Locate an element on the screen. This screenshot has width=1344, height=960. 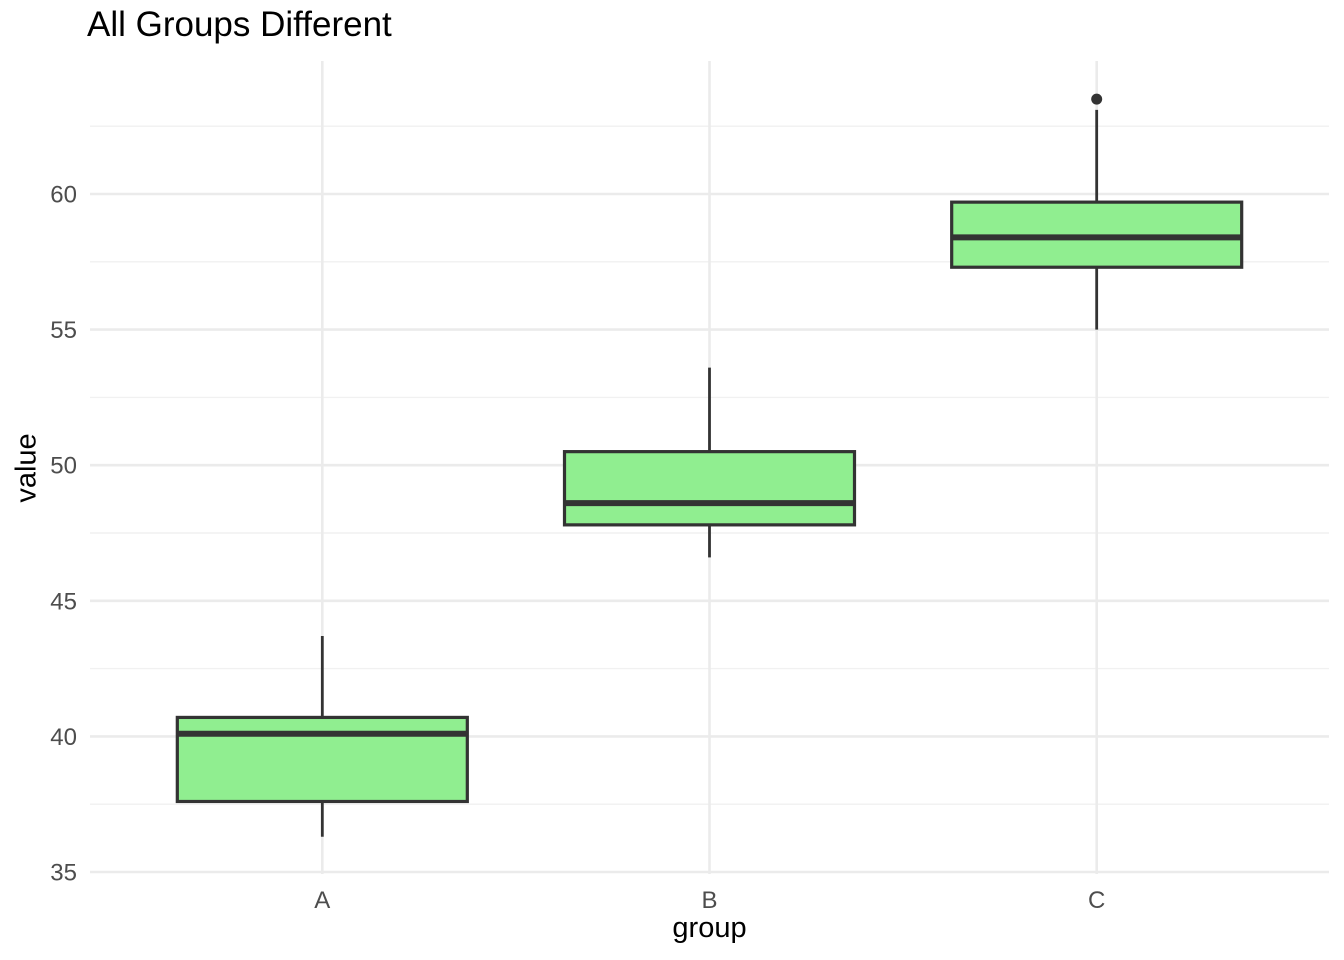
box-a is located at coordinates (322, 759).